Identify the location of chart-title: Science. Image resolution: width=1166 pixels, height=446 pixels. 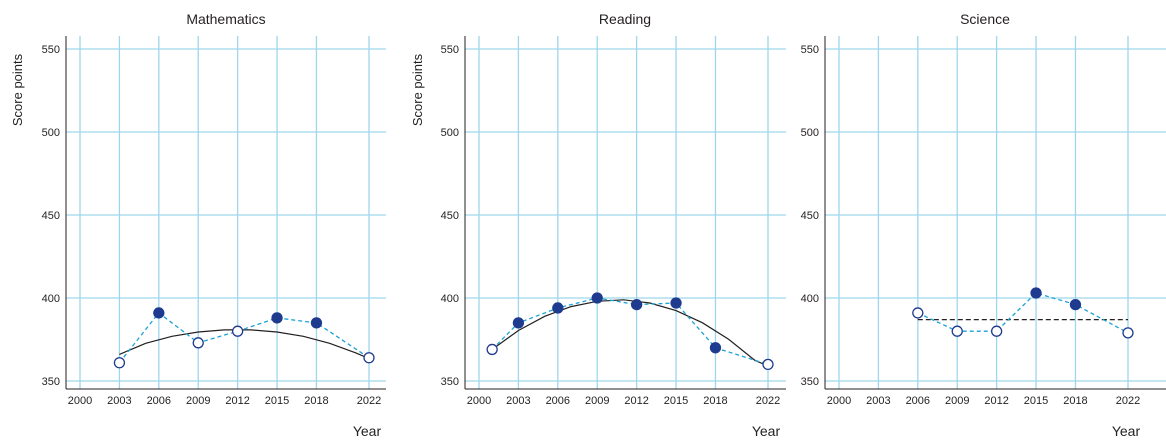
(985, 19).